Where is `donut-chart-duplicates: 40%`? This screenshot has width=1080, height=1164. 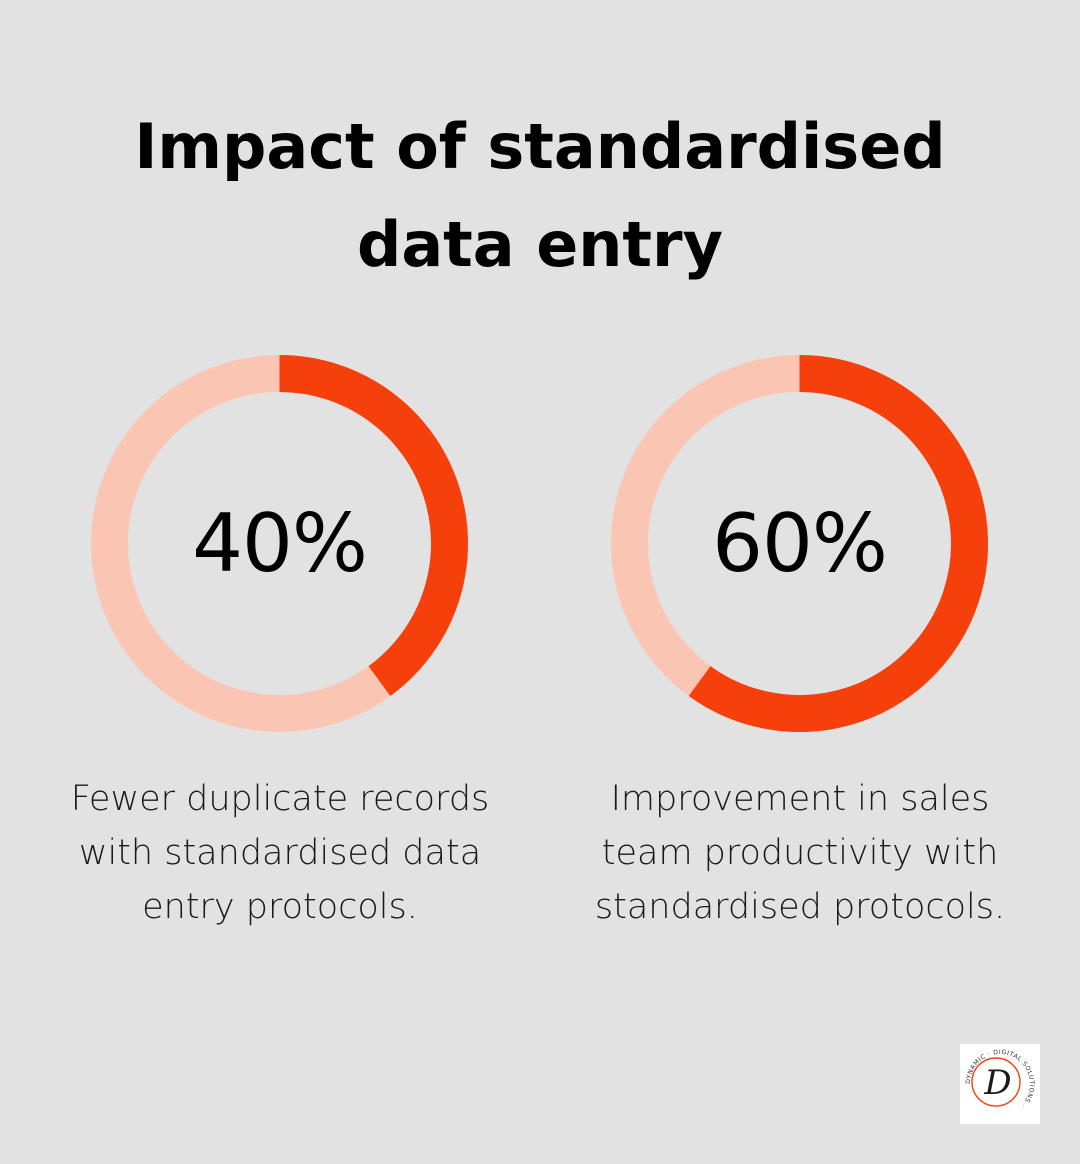
donut-chart-duplicates: 40% is located at coordinates (279, 543).